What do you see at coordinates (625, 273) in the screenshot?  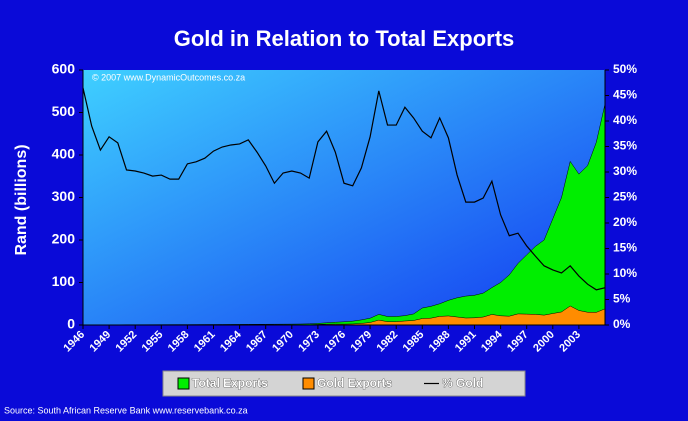 I see `y2-tick-label: 10%` at bounding box center [625, 273].